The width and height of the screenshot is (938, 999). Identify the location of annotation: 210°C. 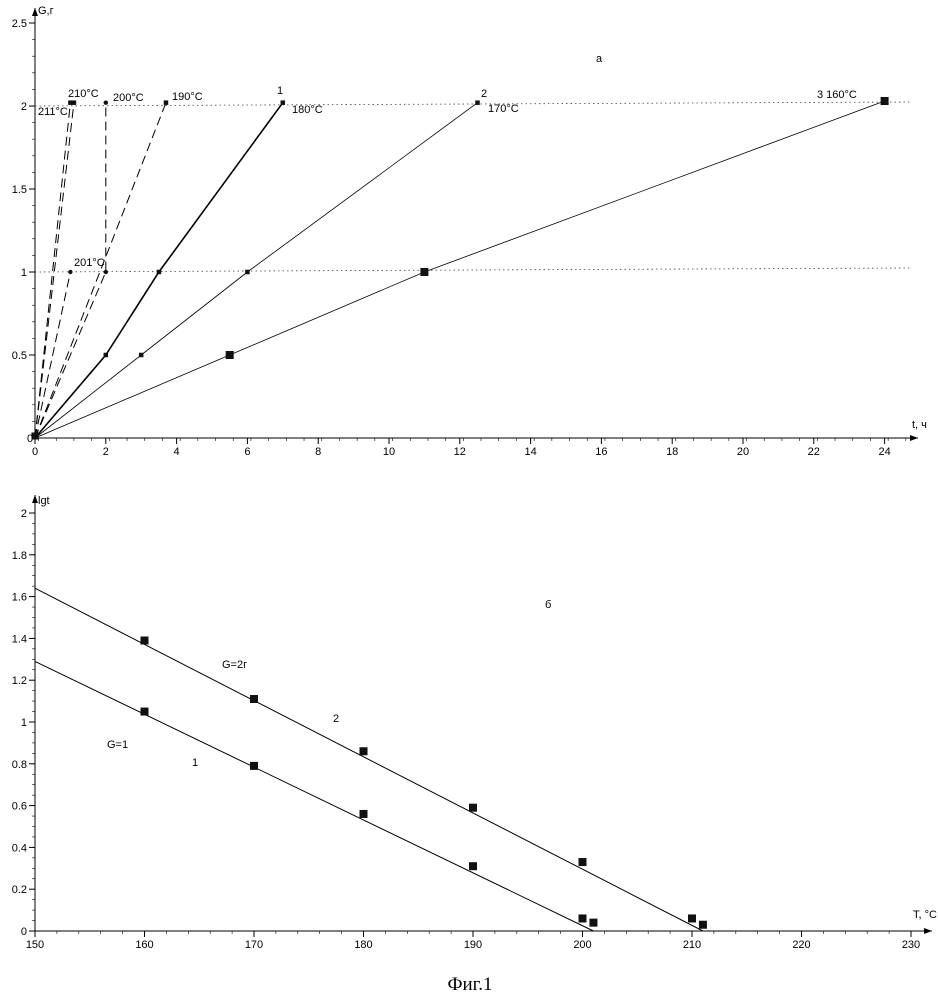
(83, 94).